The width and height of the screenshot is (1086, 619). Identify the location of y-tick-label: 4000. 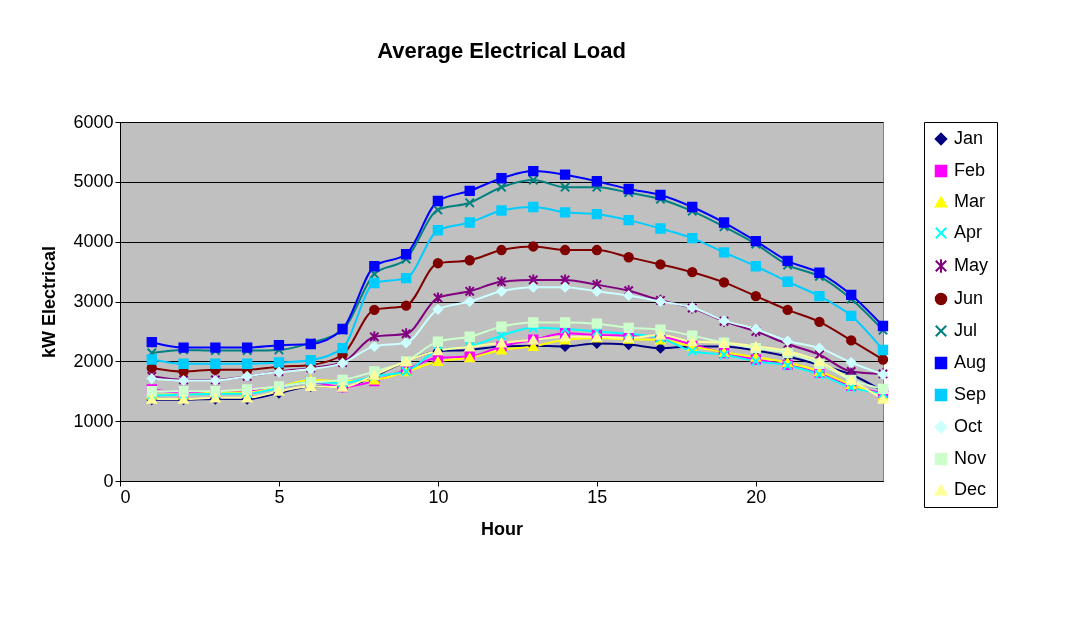
(93, 241).